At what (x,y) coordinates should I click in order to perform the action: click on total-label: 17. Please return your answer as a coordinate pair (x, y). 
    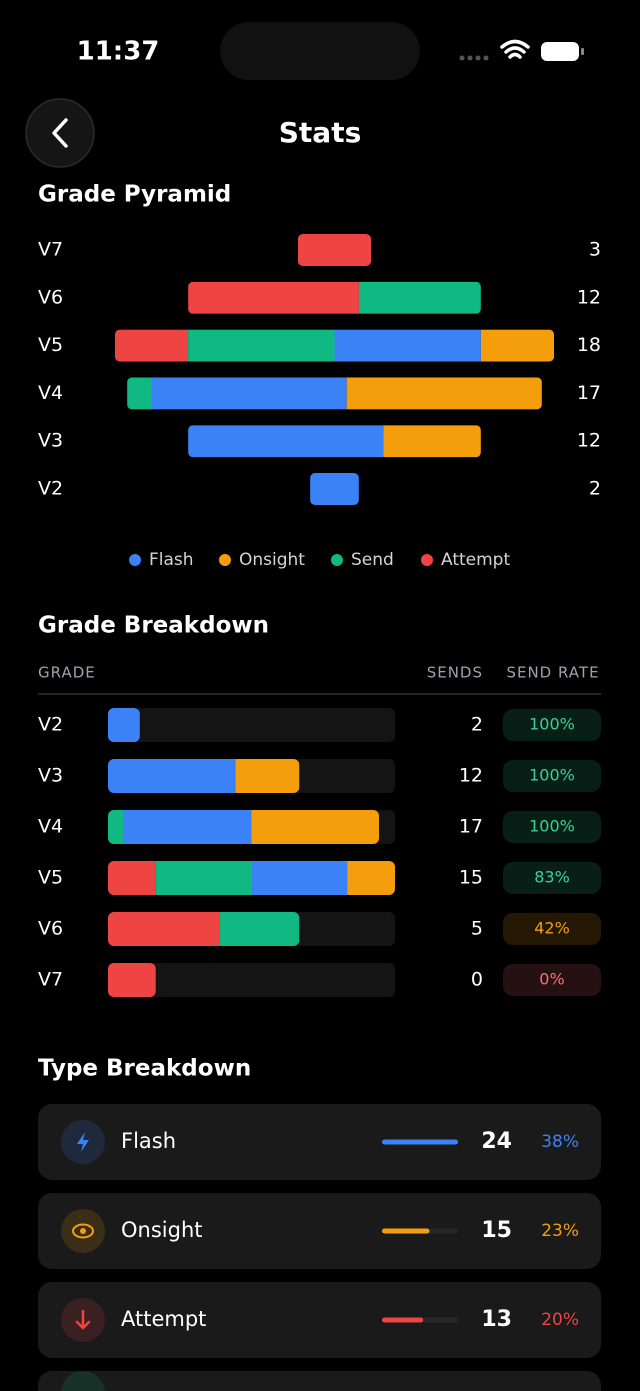
    Looking at the image, I should click on (589, 393).